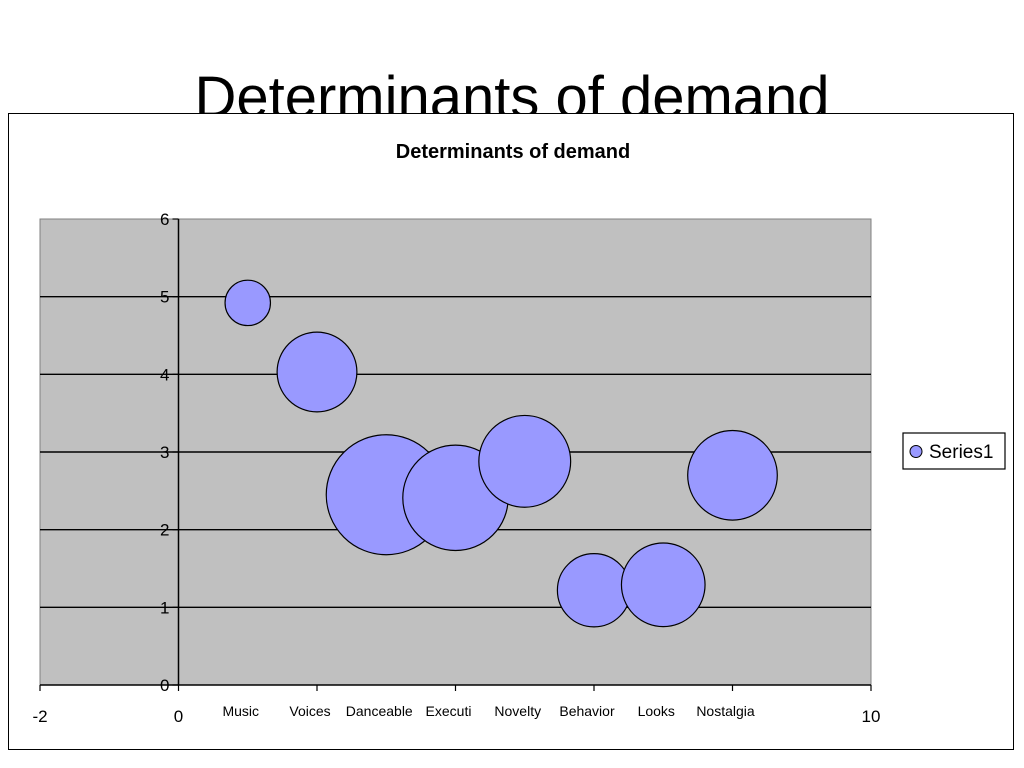 This screenshot has width=1024, height=768. I want to click on category-label: Executi, so click(449, 711).